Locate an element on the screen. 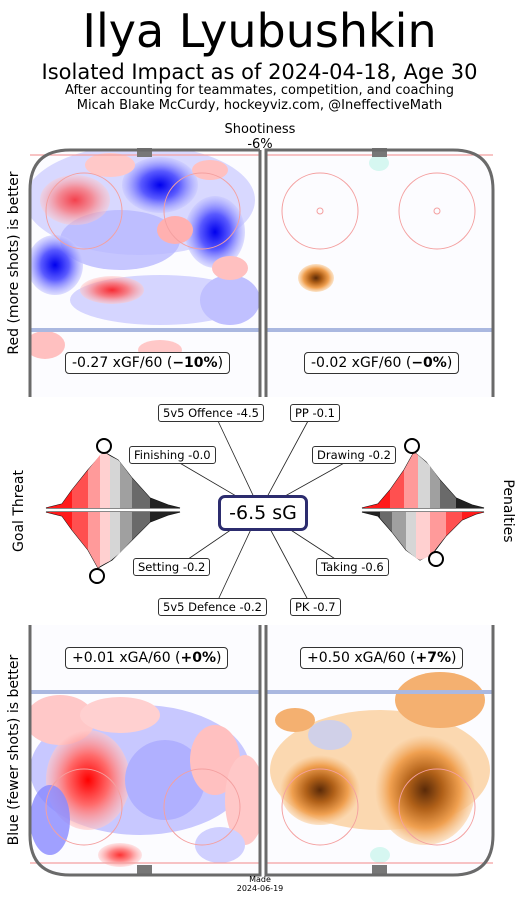 The image size is (519, 906). total-sg-value: -6.5 sG is located at coordinates (263, 513).